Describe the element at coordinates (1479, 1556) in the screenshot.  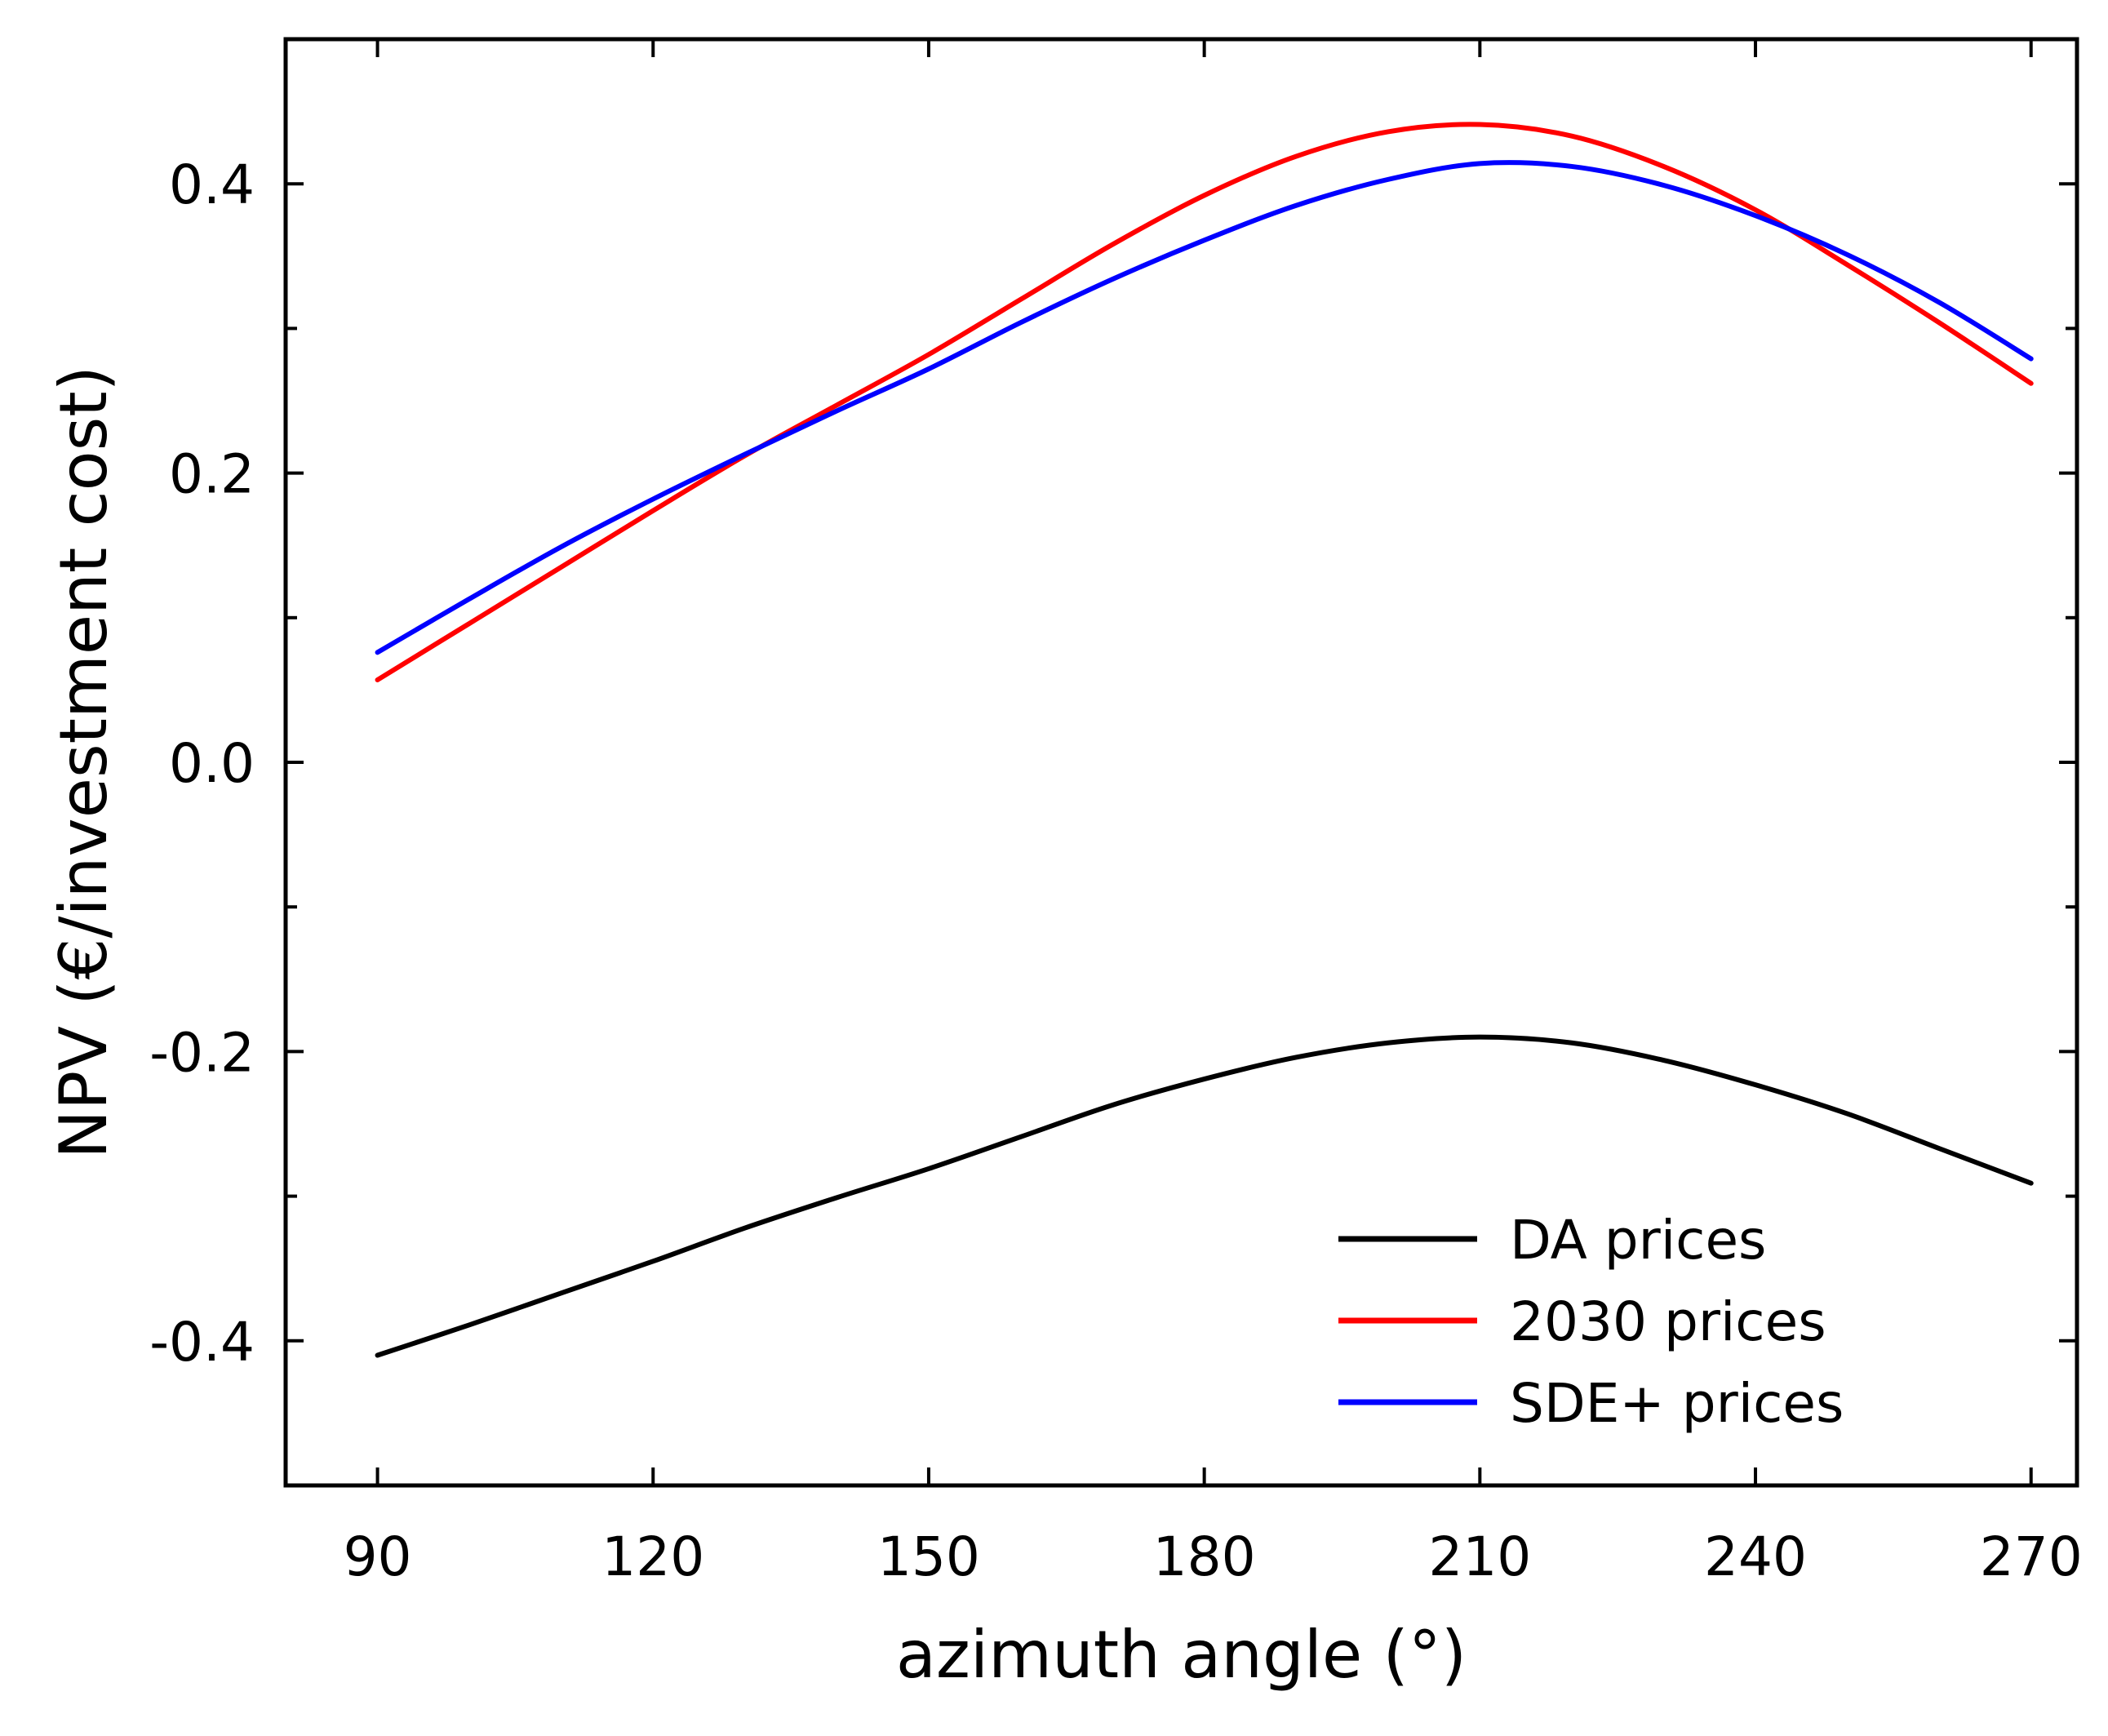
I see `x-tick-label: 210` at that location.